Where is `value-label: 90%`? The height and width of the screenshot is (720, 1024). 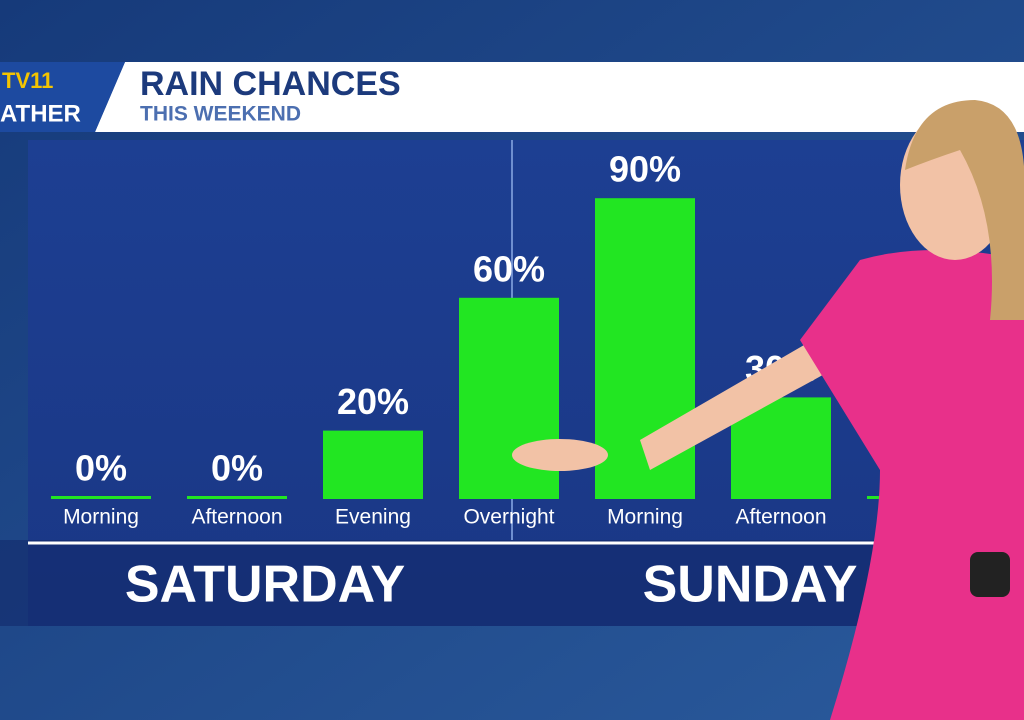 value-label: 90% is located at coordinates (645, 169).